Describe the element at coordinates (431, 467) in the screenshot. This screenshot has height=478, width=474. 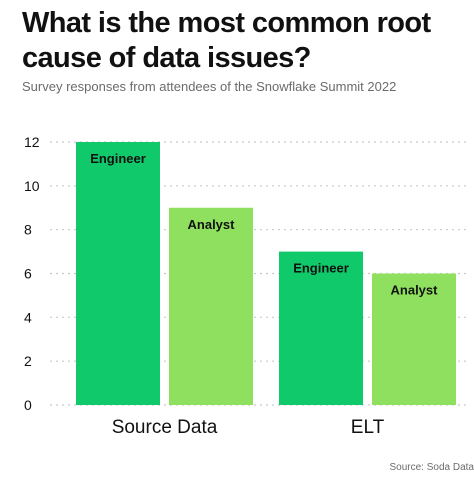
I see `source-note: Source: Soda Data` at that location.